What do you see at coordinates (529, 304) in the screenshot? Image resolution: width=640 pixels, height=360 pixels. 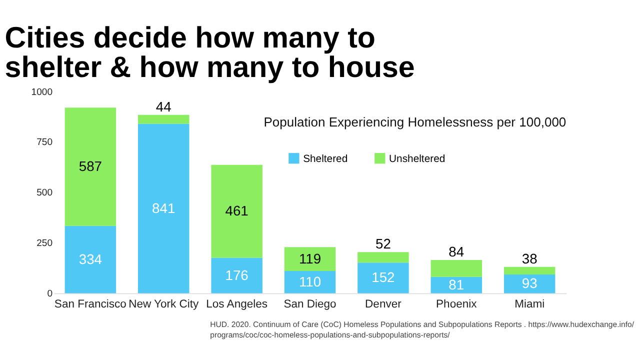 I see `x-tick-label: Miami` at bounding box center [529, 304].